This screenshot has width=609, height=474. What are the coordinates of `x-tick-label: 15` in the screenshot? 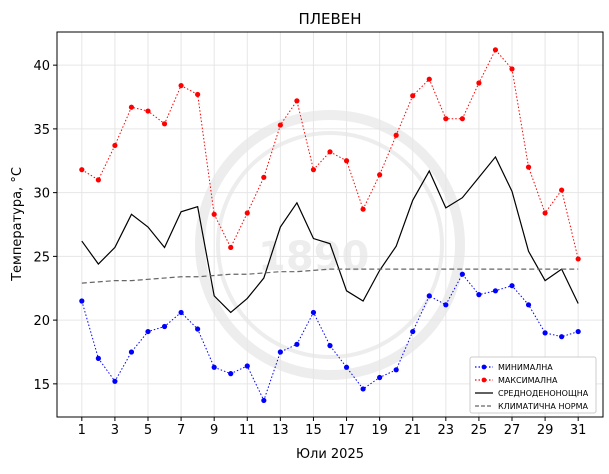 It's located at (313, 430).